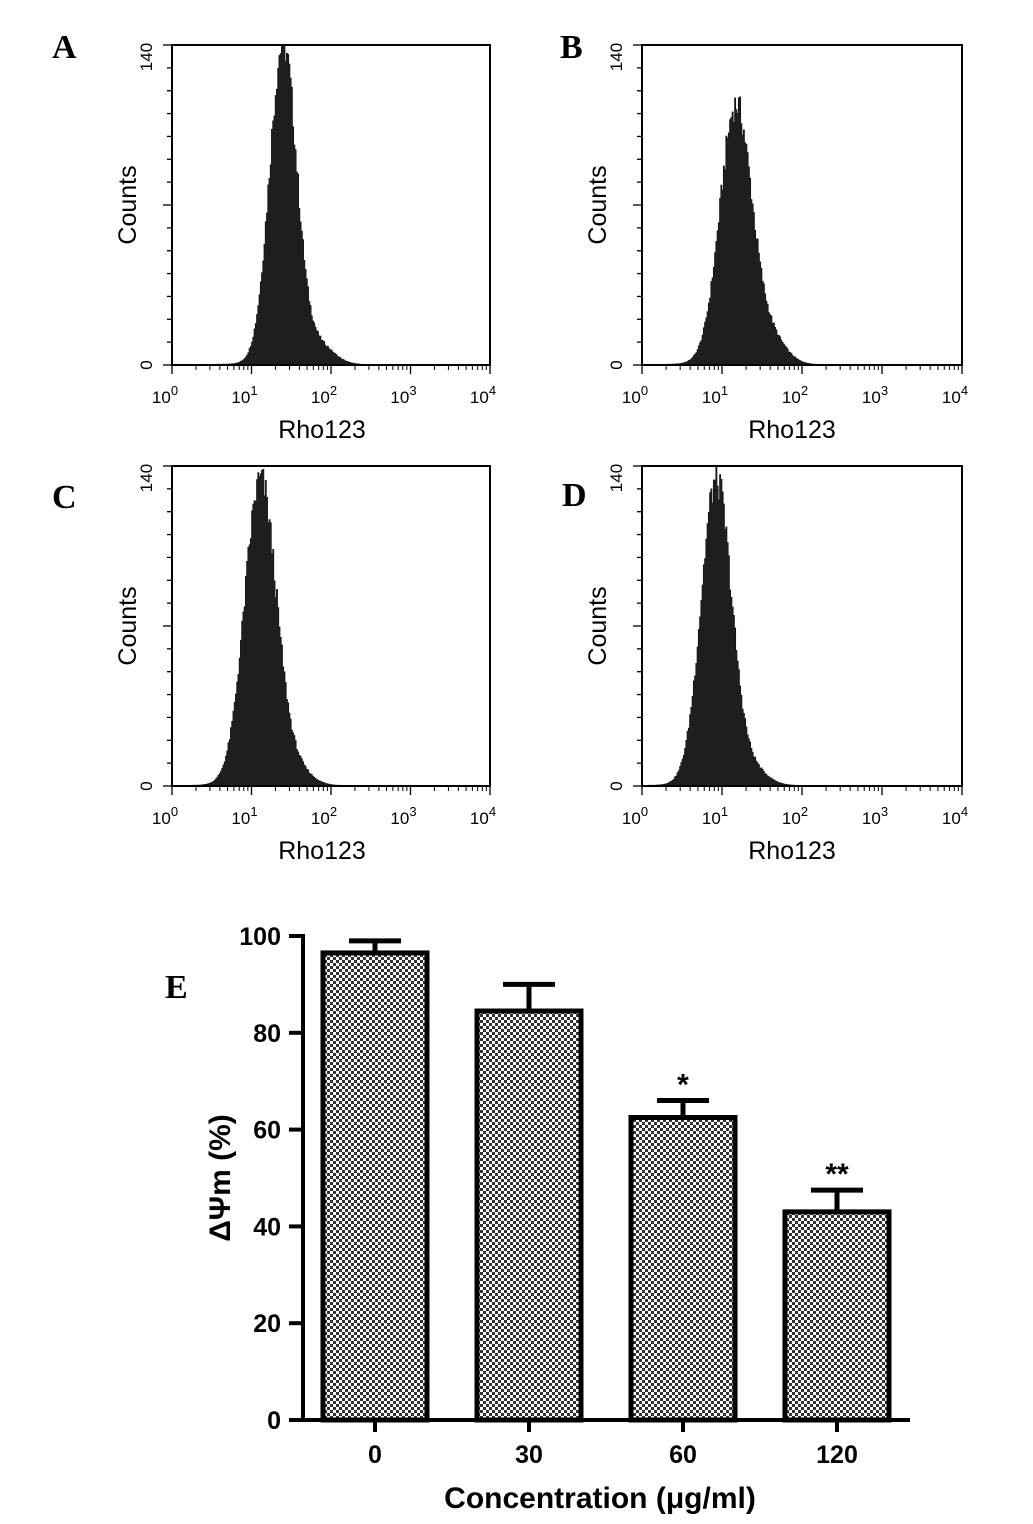 The height and width of the screenshot is (1524, 1033). What do you see at coordinates (64, 47) in the screenshot?
I see `panel-letter-a: A` at bounding box center [64, 47].